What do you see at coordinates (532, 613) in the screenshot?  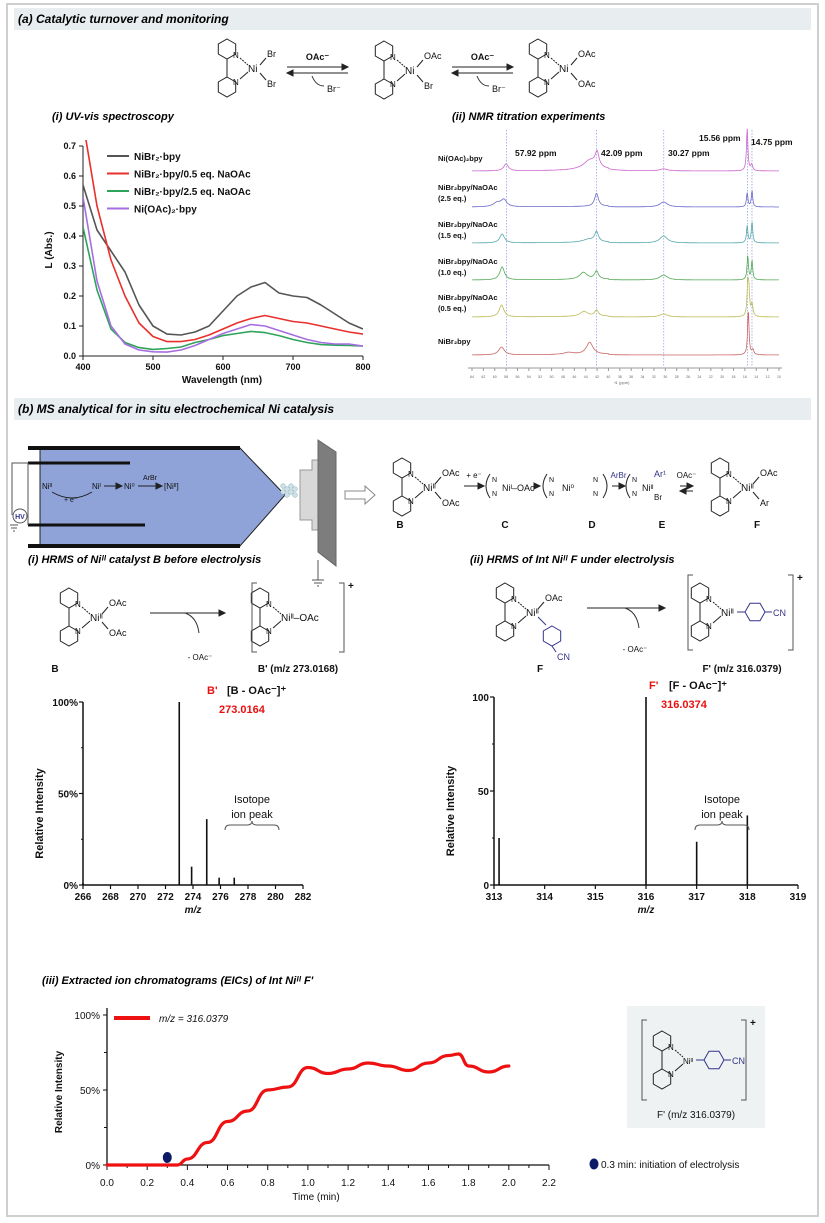 I see `metal-label: Niᴵᴵ` at bounding box center [532, 613].